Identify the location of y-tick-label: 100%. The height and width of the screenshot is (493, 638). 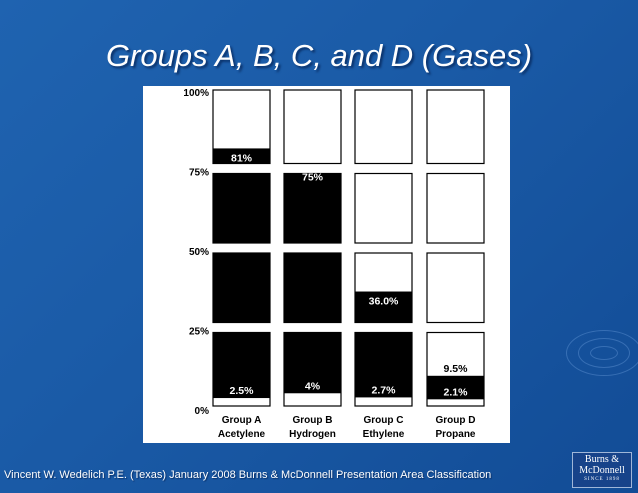
(196, 93).